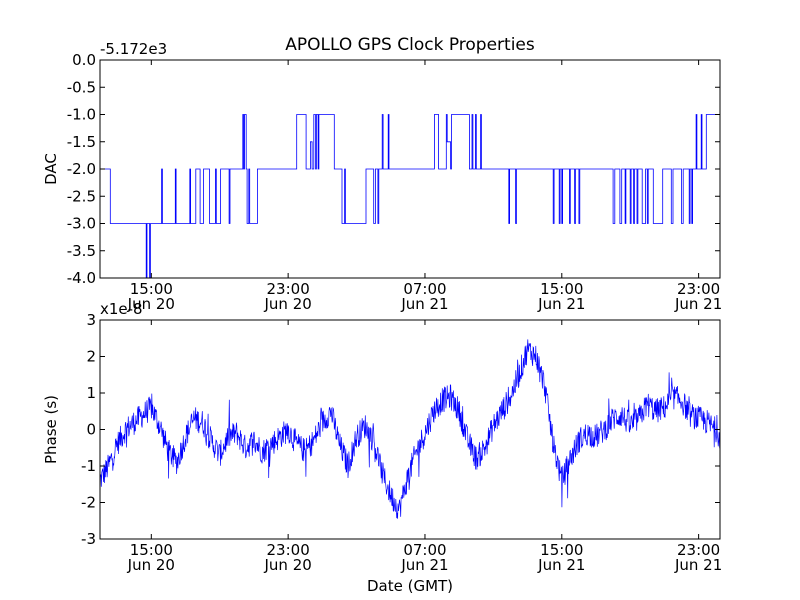 The image size is (800, 600). What do you see at coordinates (133, 49) in the screenshot?
I see `y-offset-label: -5.172e3` at bounding box center [133, 49].